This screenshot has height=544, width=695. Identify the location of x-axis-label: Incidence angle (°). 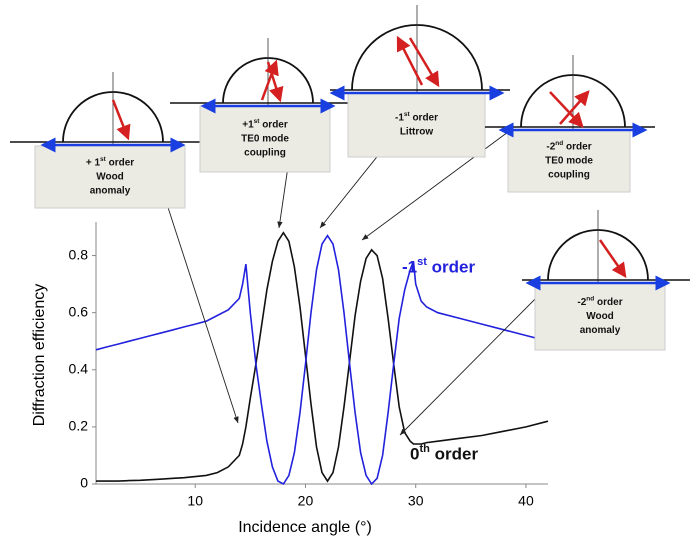
(305, 527).